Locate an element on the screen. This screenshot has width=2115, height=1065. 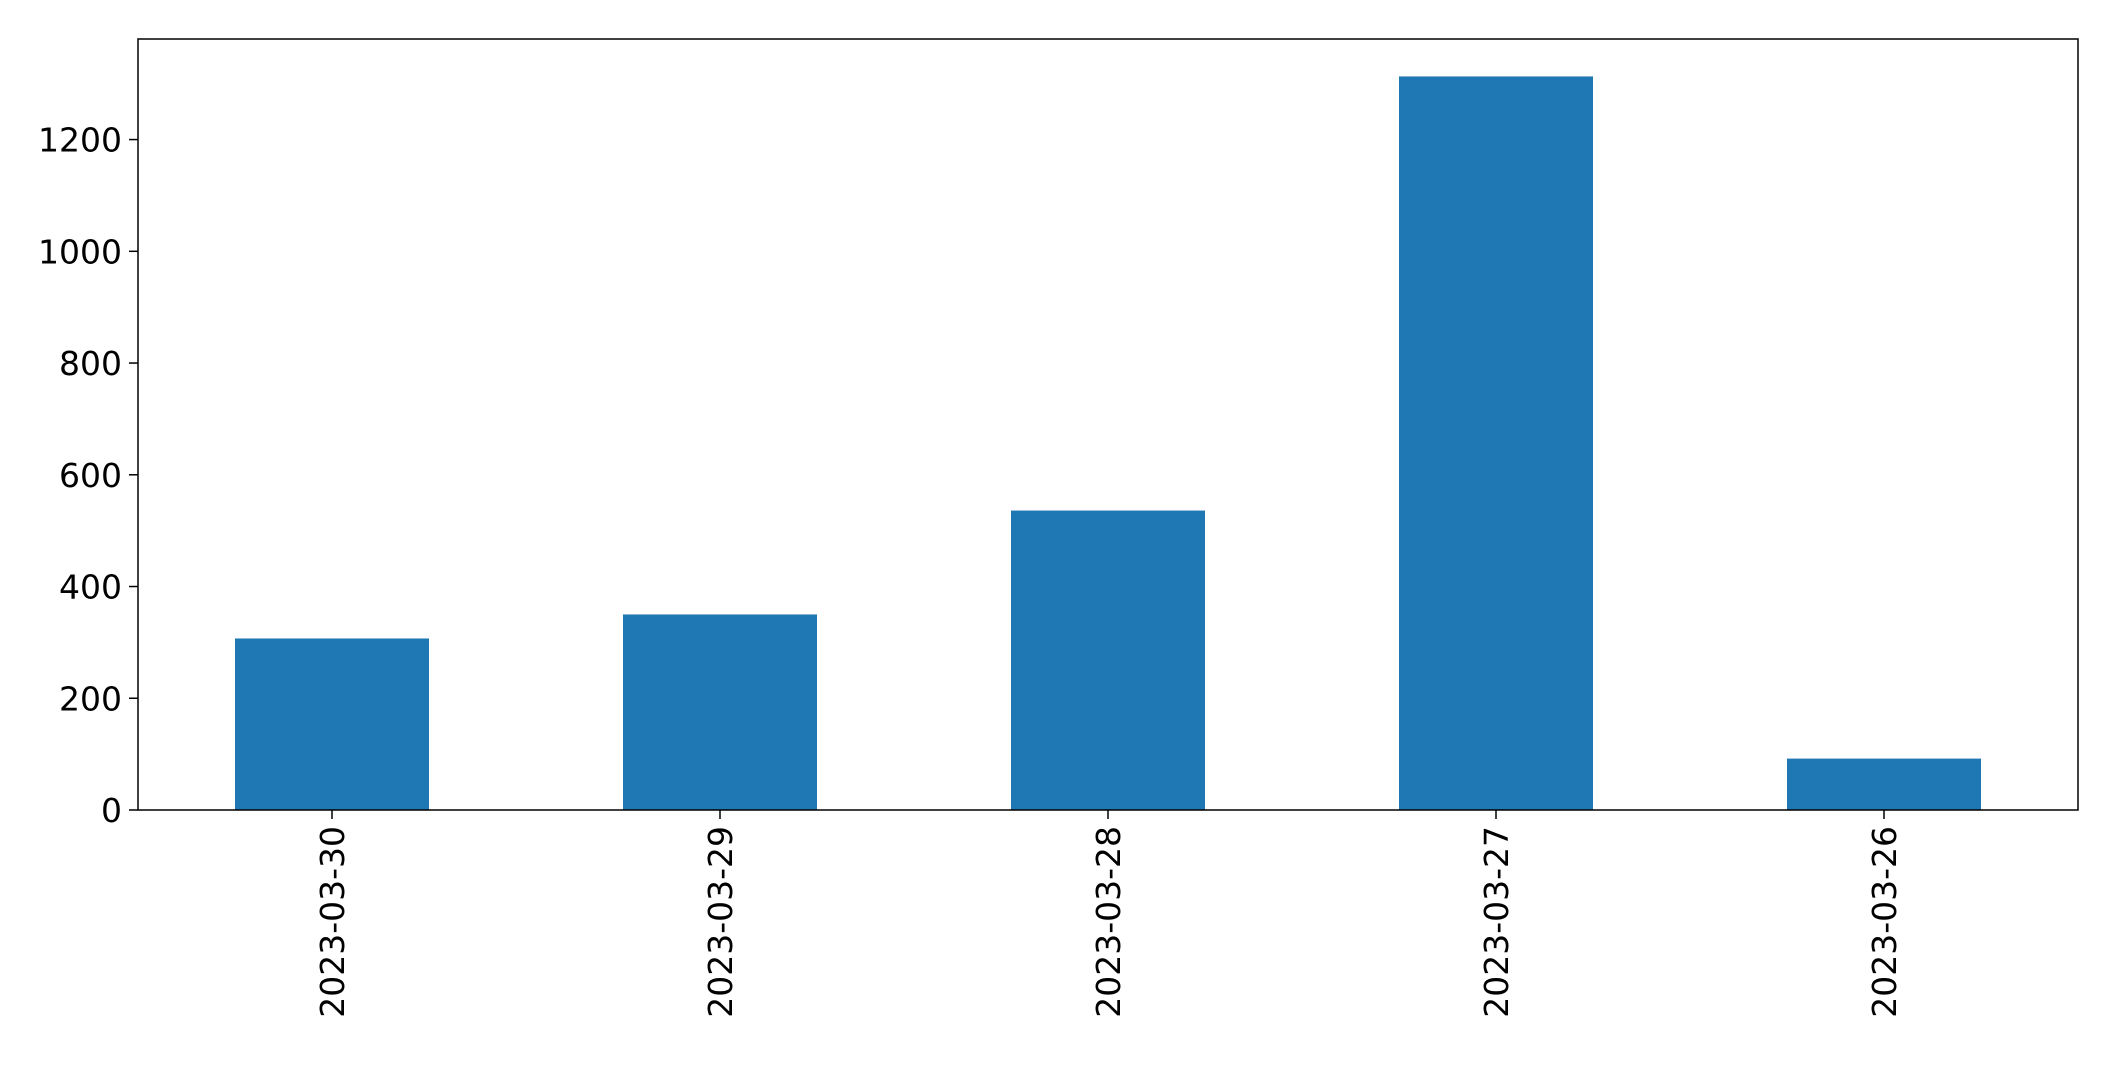
x-tick-label: 2023-03-27 is located at coordinates (1496, 922).